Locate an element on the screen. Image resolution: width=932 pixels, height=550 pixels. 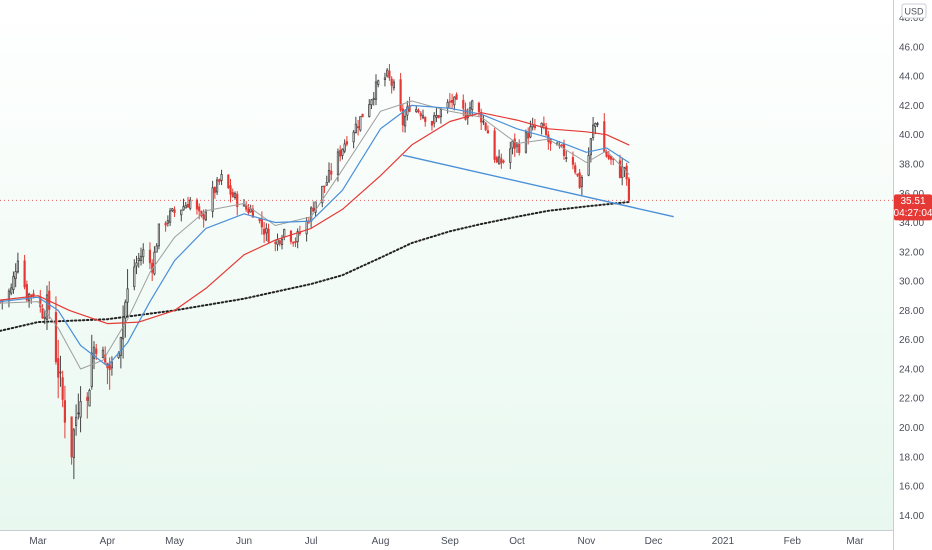
last-price-label: 35.51 is located at coordinates (912, 201).